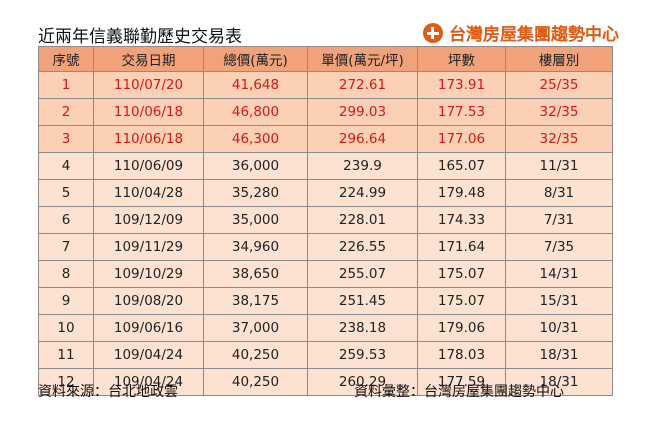 Image resolution: width=645 pixels, height=426 pixels. Describe the element at coordinates (148, 193) in the screenshot. I see `cell-date: 110/04/28` at that location.